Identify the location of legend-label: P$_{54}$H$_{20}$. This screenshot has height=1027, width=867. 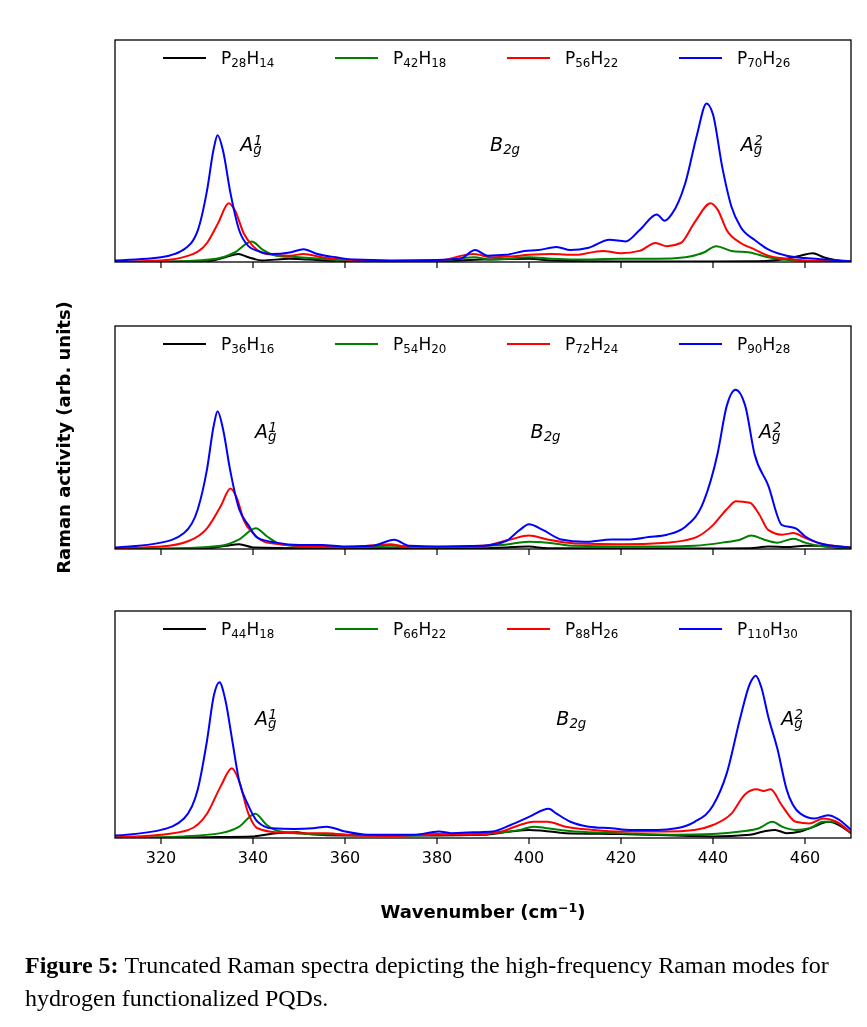
(420, 345).